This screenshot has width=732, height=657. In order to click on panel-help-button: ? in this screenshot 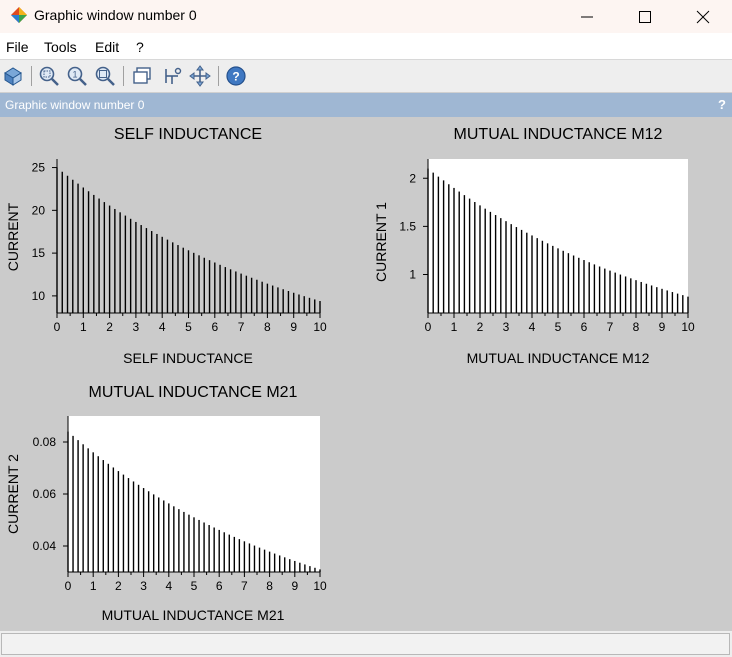, I will do `click(722, 104)`.